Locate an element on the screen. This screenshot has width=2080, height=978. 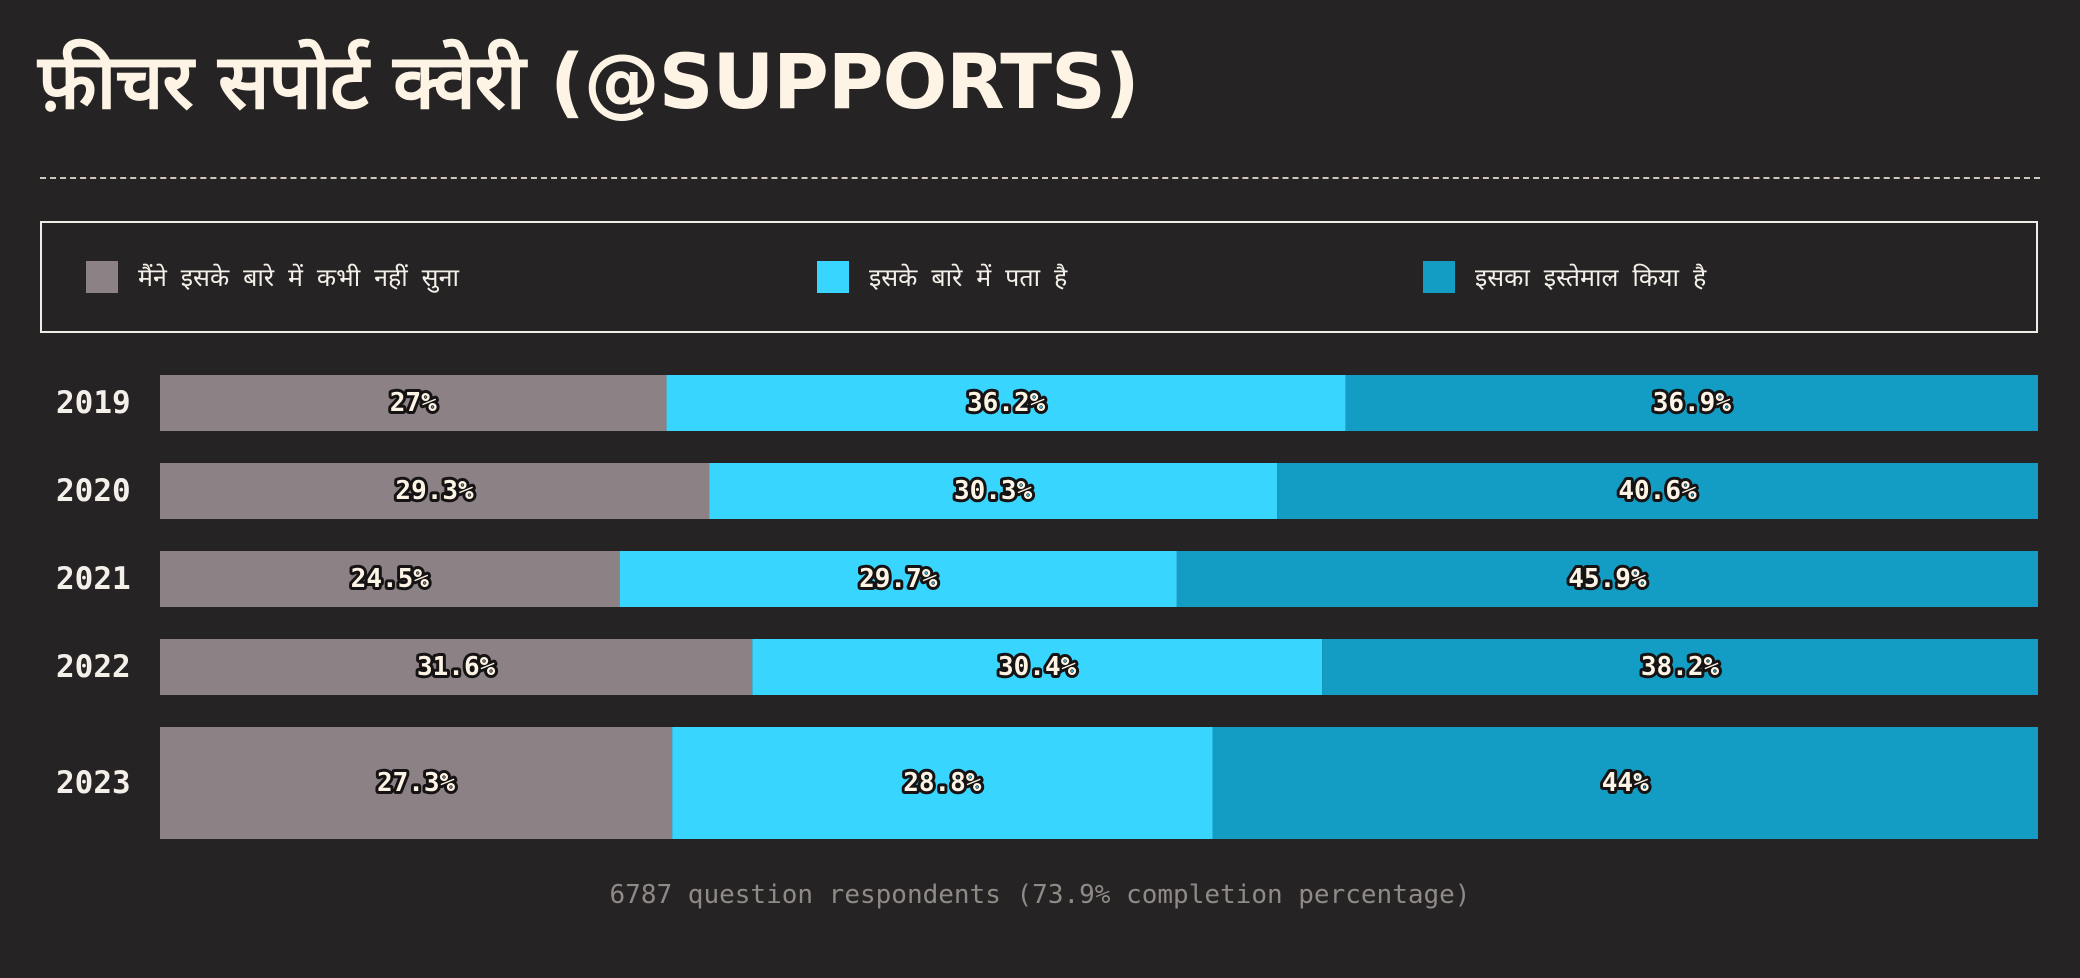
legend-swatch-never-heard is located at coordinates (102, 277).